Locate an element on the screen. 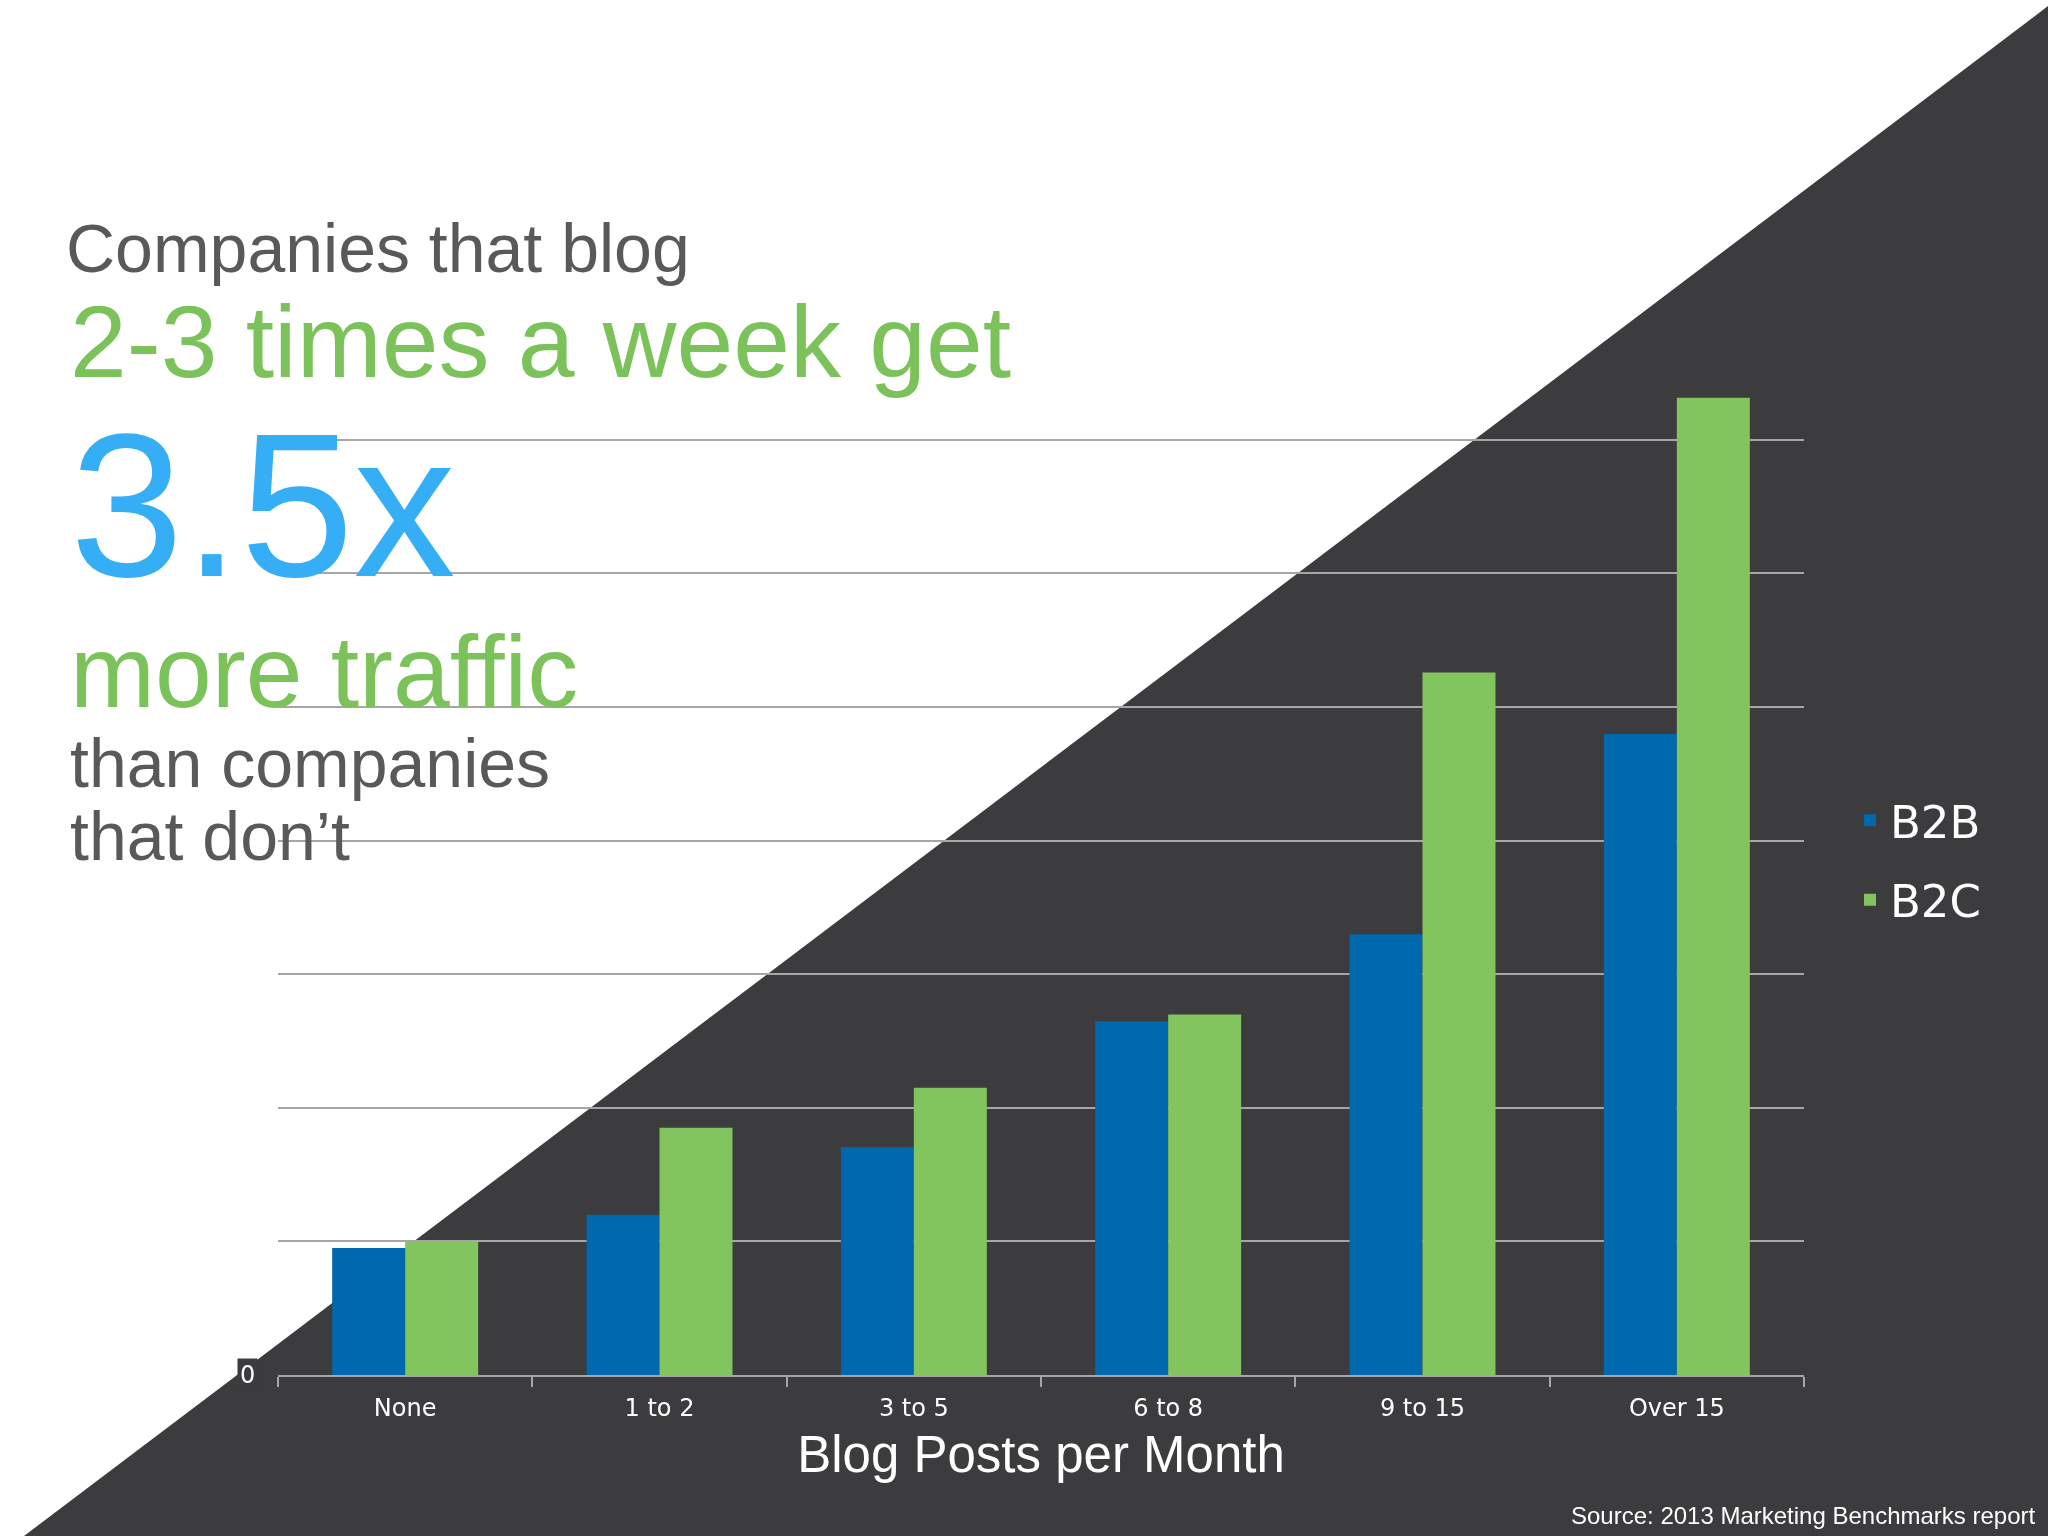 This screenshot has width=2048, height=1536. x-tick-label: 1 to 2 is located at coordinates (659, 1407).